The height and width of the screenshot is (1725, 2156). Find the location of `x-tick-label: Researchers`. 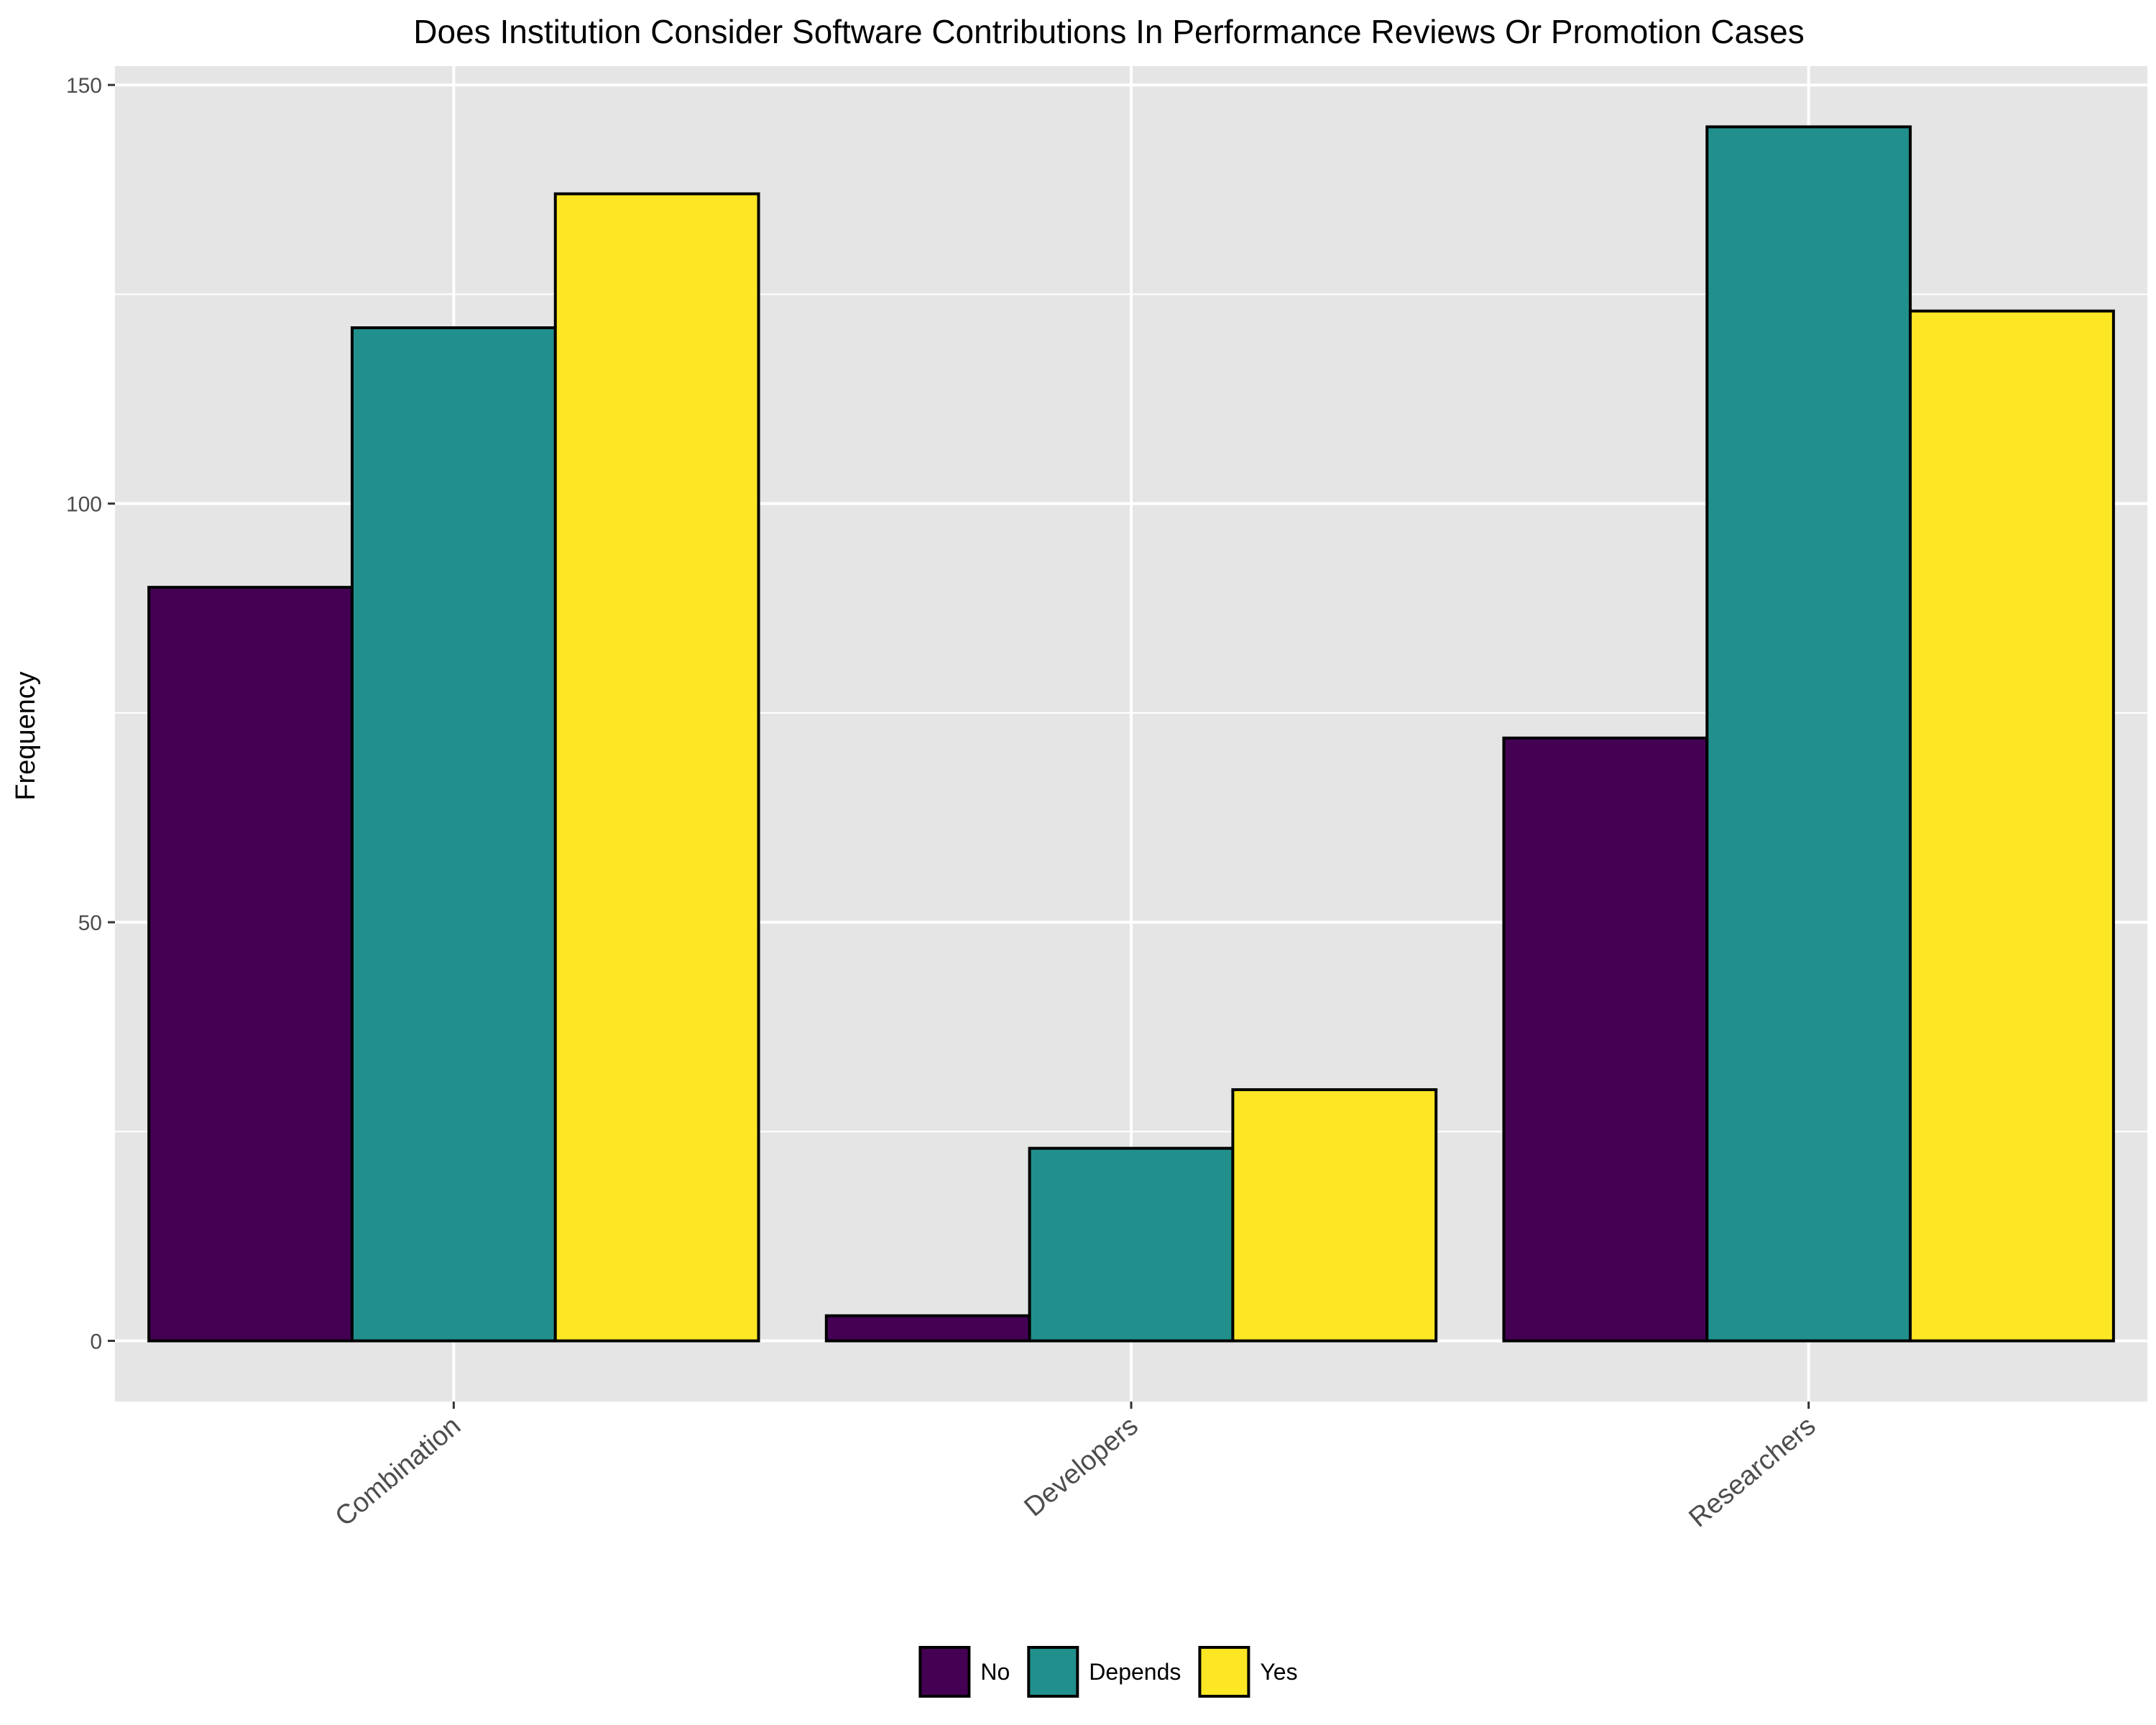

x-tick-label: Researchers is located at coordinates (1752, 1472).